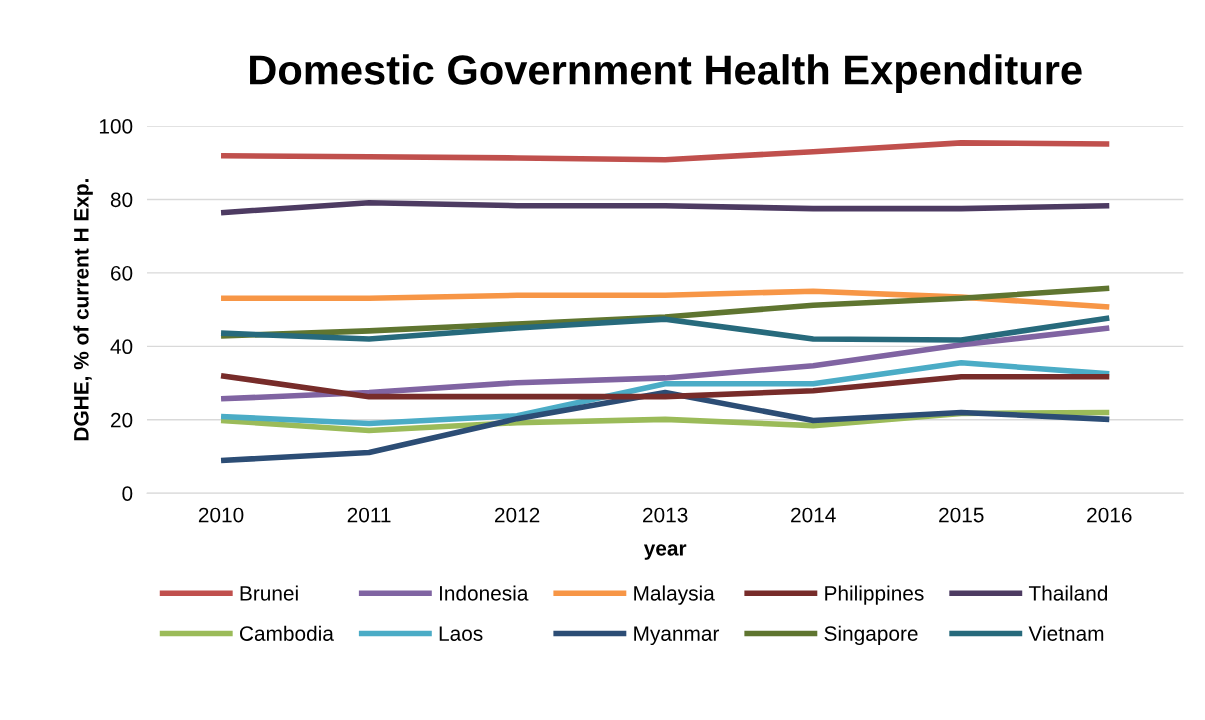 The height and width of the screenshot is (720, 1205). What do you see at coordinates (122, 420) in the screenshot?
I see `y-tick-label: 20` at bounding box center [122, 420].